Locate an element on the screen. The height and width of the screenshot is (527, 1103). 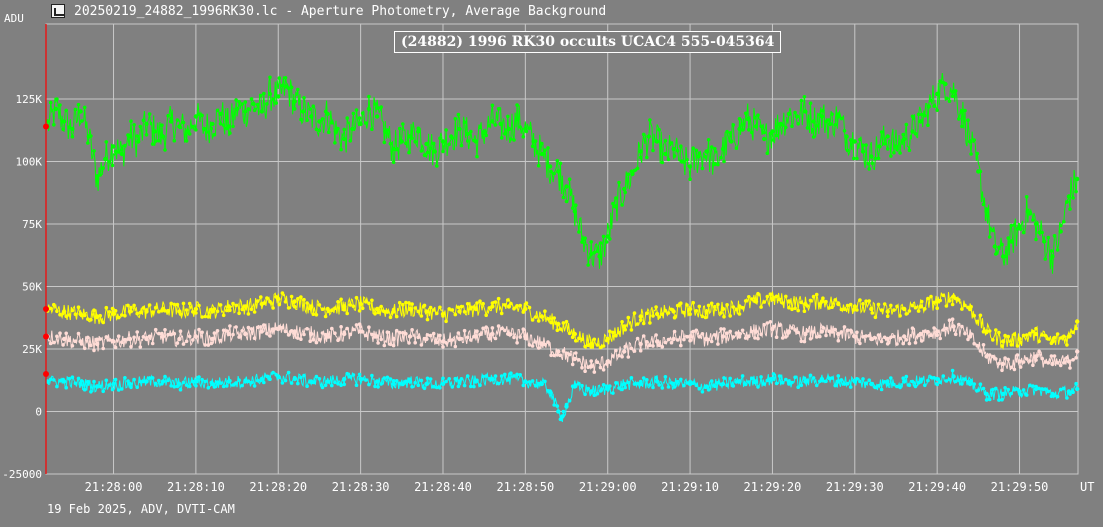
y-tick-label: 75K is located at coordinates (32, 224).